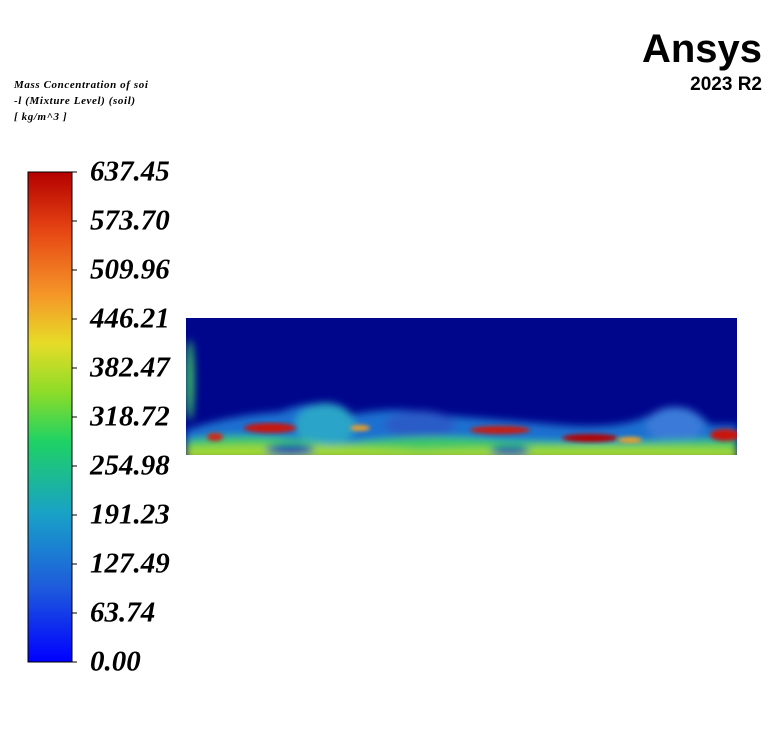 The image size is (772, 754). Describe the element at coordinates (130, 515) in the screenshot. I see `tick-label: 191.23` at that location.